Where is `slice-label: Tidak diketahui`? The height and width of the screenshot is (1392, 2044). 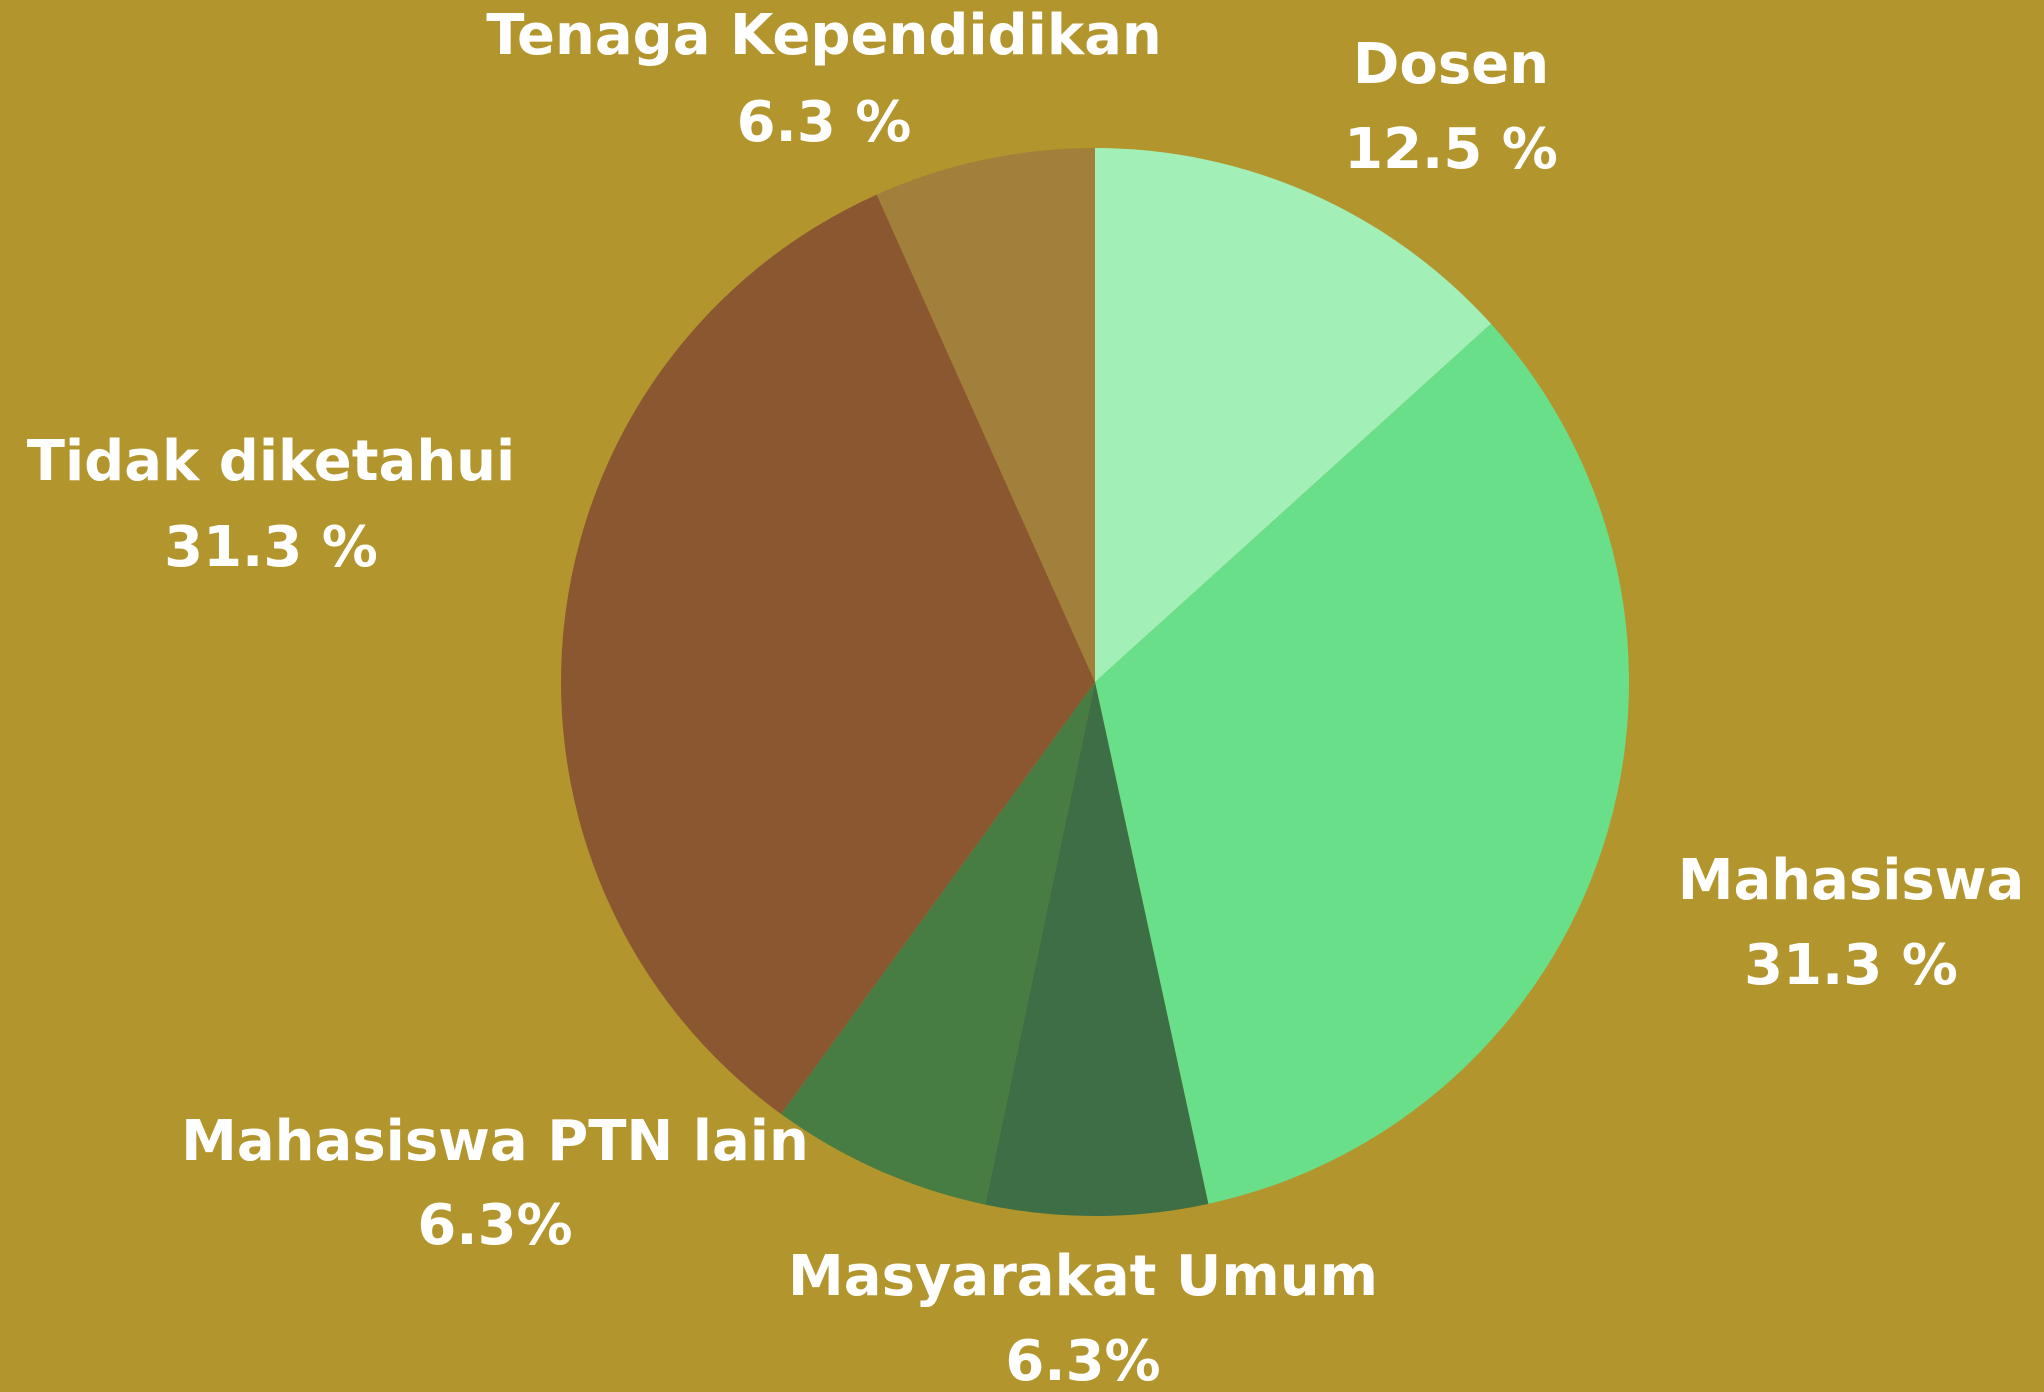
slice-label: Tidak diketahui is located at coordinates (271, 461).